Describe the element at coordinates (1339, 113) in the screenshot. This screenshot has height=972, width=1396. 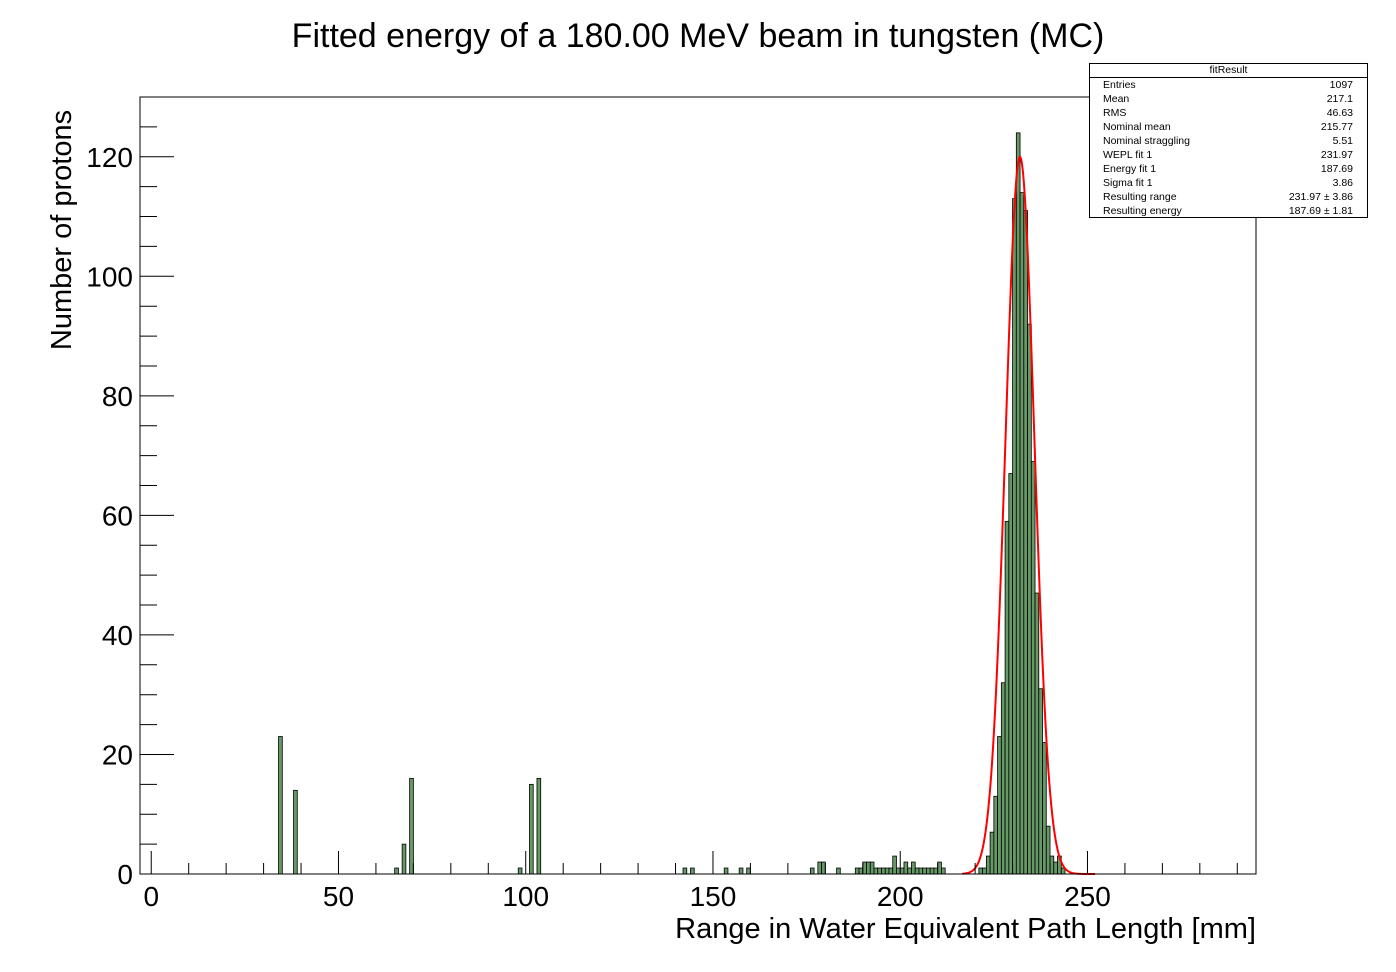
I see `stats-value: 46.63` at that location.